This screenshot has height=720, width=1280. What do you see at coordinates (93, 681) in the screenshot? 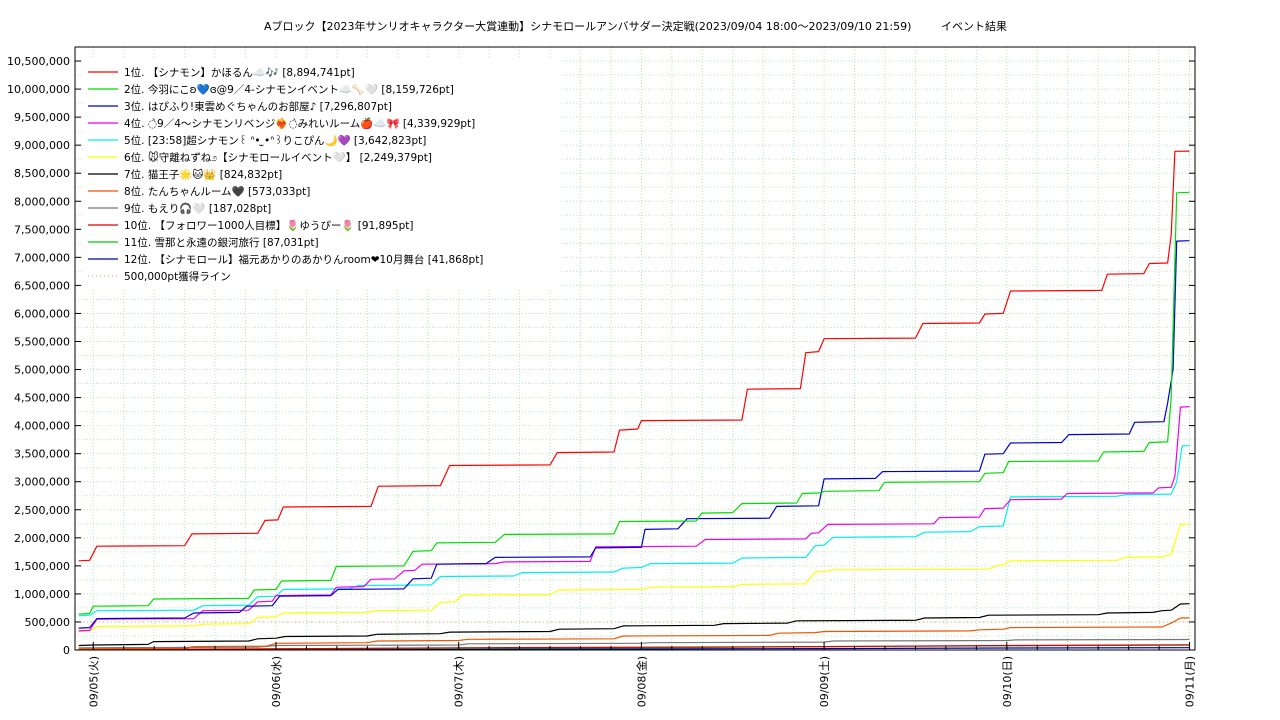
I see `x-tick-label: 09/05(火)` at bounding box center [93, 681].